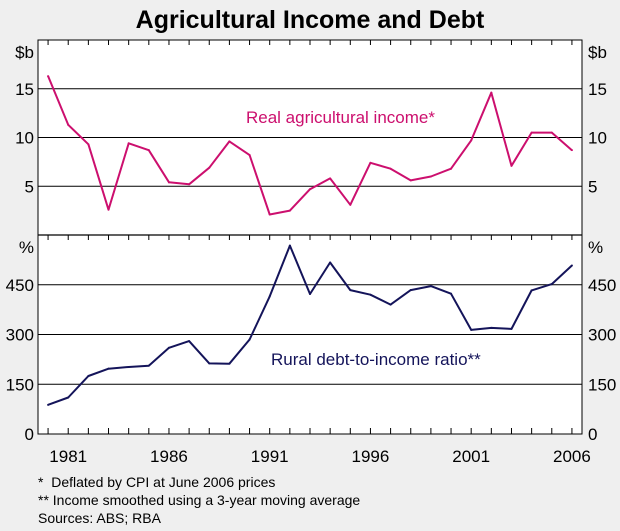  What do you see at coordinates (24, 138) in the screenshot?
I see `y-tick-label-left: 10` at bounding box center [24, 138].